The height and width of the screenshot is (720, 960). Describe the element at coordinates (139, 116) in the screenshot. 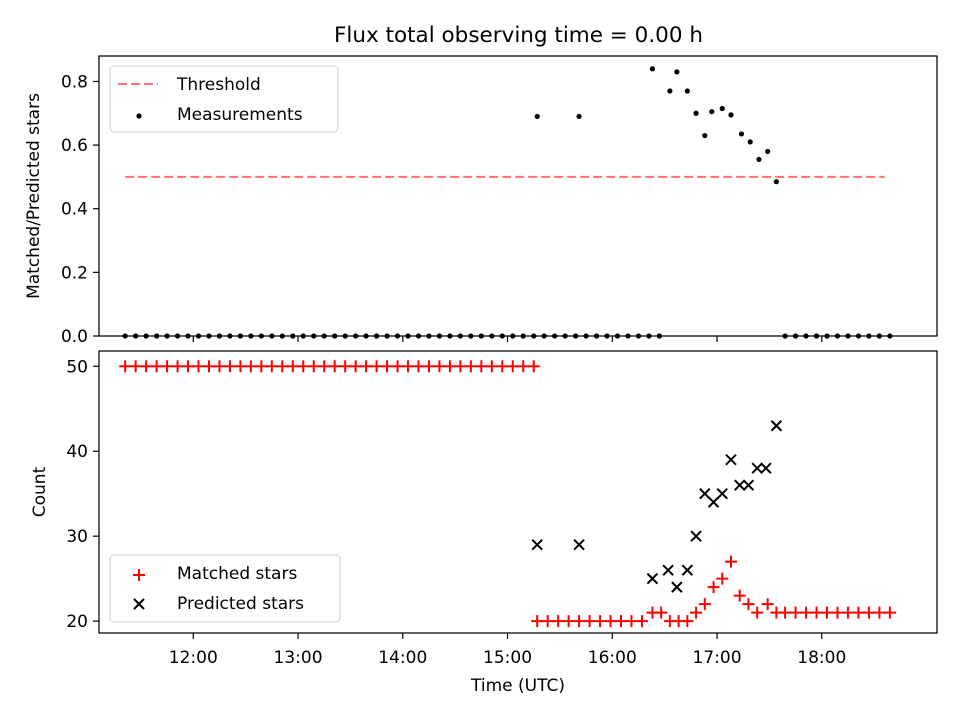

I see `measurements-legend-swatch` at that location.